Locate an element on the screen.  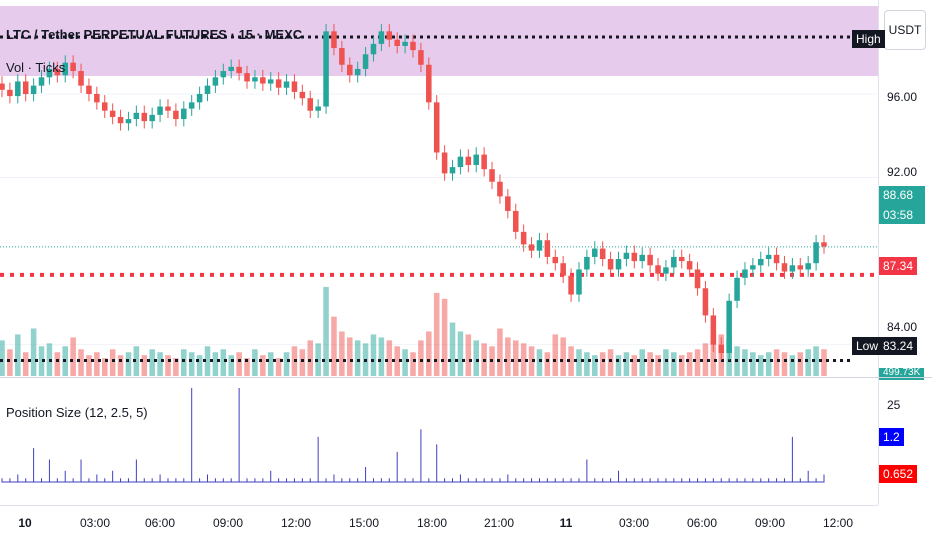
time-axis-label: 10 is located at coordinates (25, 523).